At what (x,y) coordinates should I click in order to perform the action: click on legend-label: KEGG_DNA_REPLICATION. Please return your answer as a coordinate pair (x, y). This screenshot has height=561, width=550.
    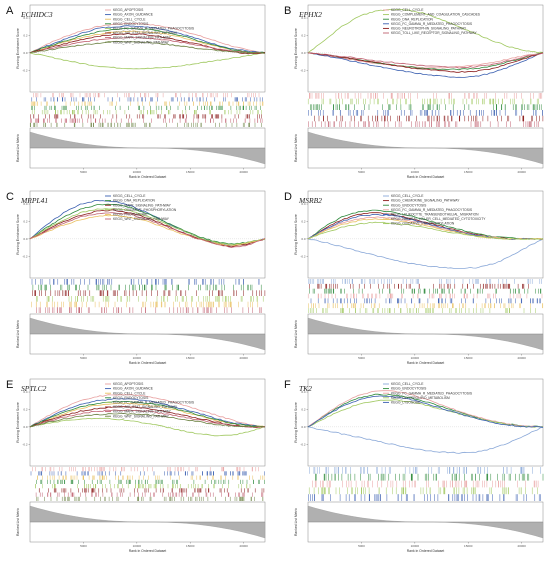
    Looking at the image, I should click on (412, 19).